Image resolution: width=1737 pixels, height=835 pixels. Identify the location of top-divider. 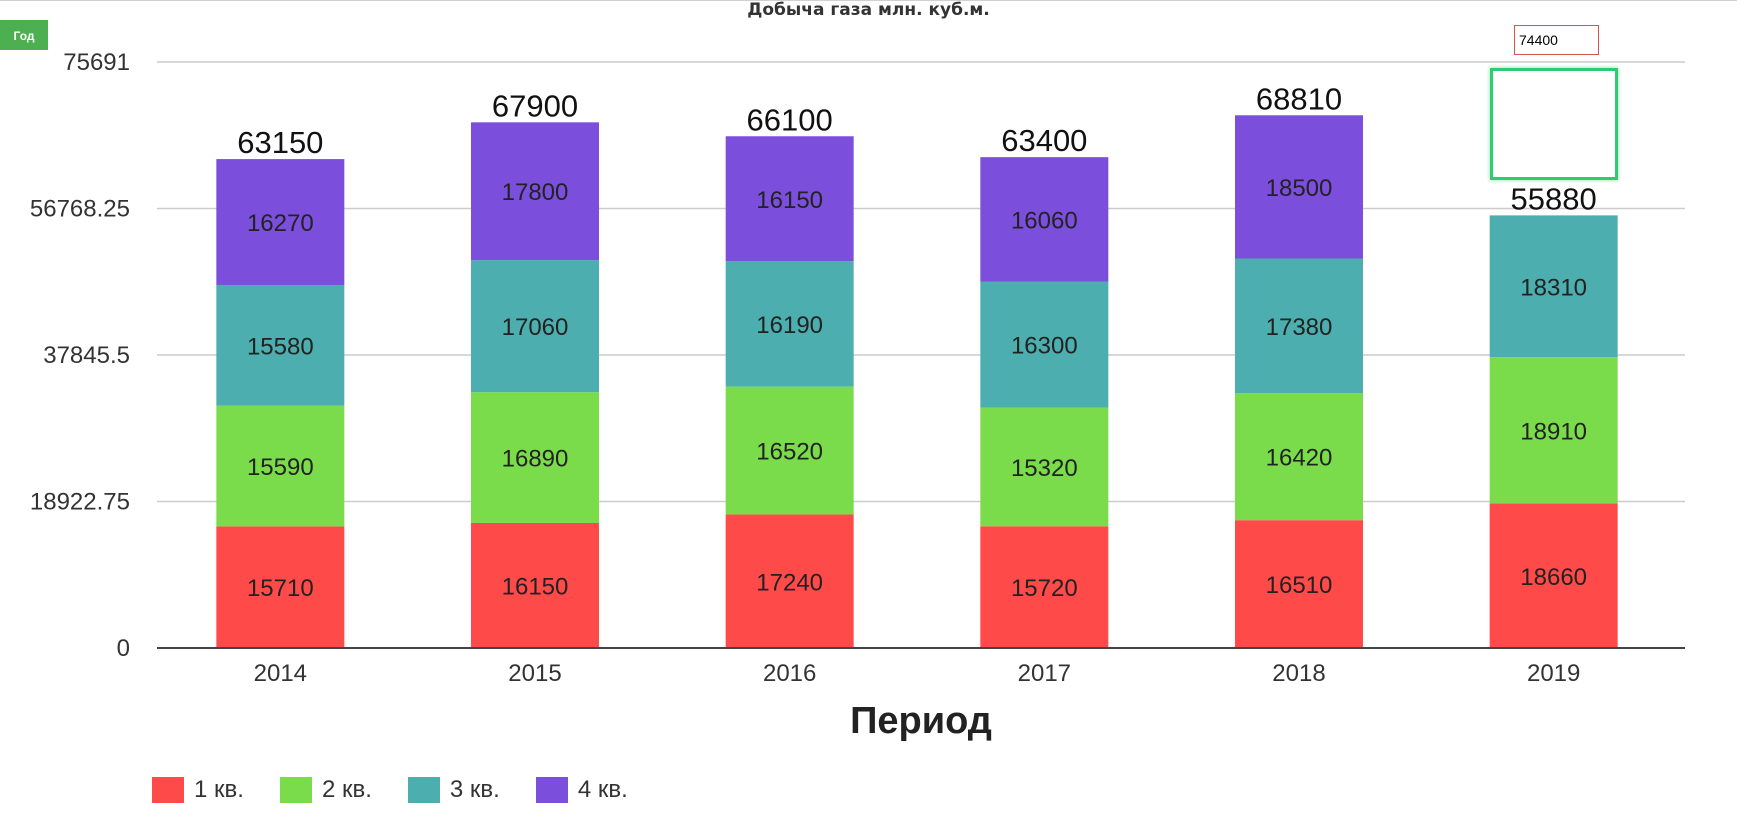
(868, 0).